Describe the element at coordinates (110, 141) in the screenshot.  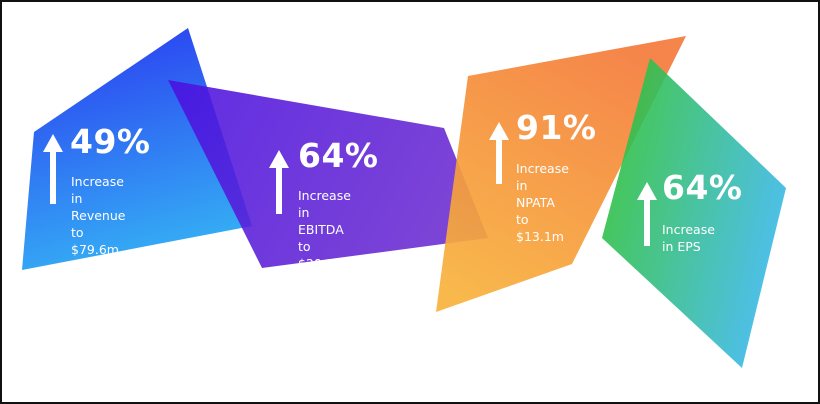
I see `metric-value: 49%` at that location.